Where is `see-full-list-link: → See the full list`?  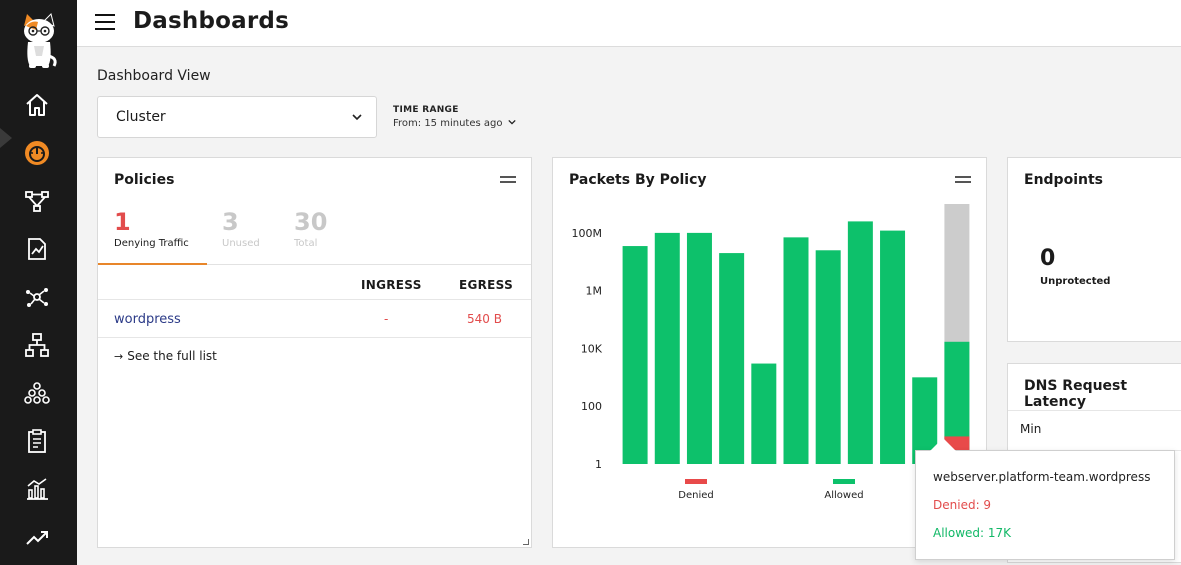
see-full-list-link: → See the full list is located at coordinates (165, 356).